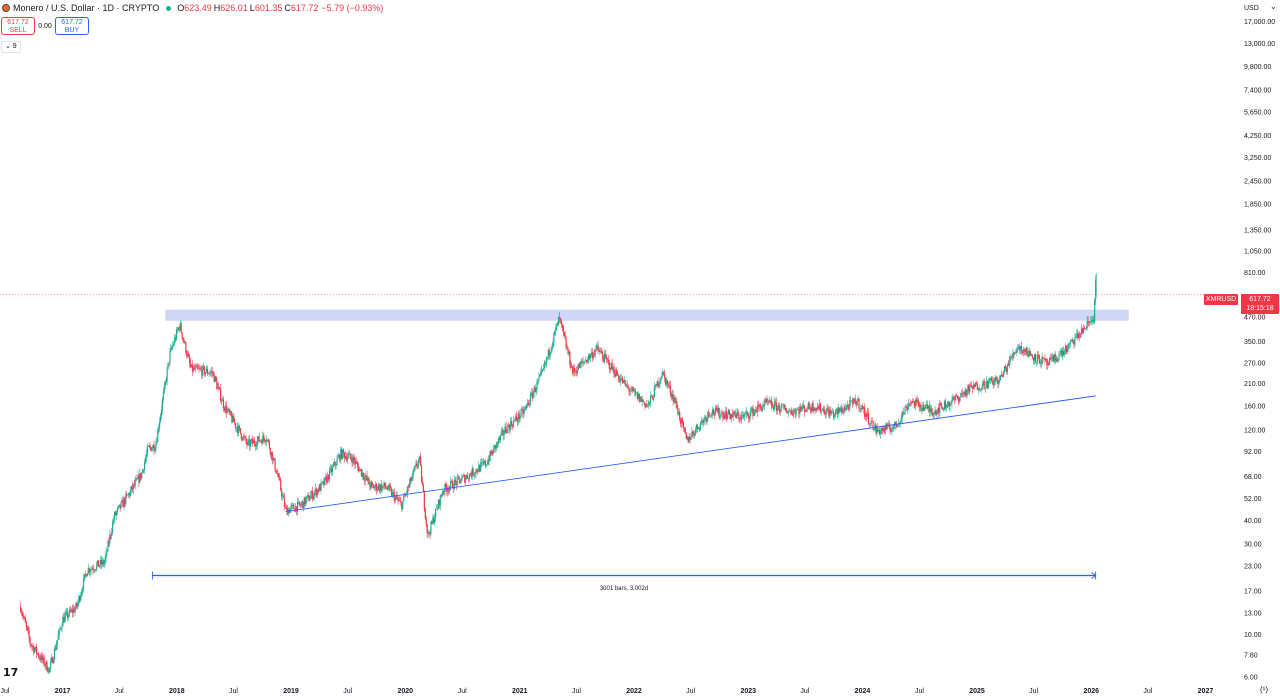 The width and height of the screenshot is (1280, 696). What do you see at coordinates (1253, 545) in the screenshot?
I see `price-tick-label: 30.00` at bounding box center [1253, 545].